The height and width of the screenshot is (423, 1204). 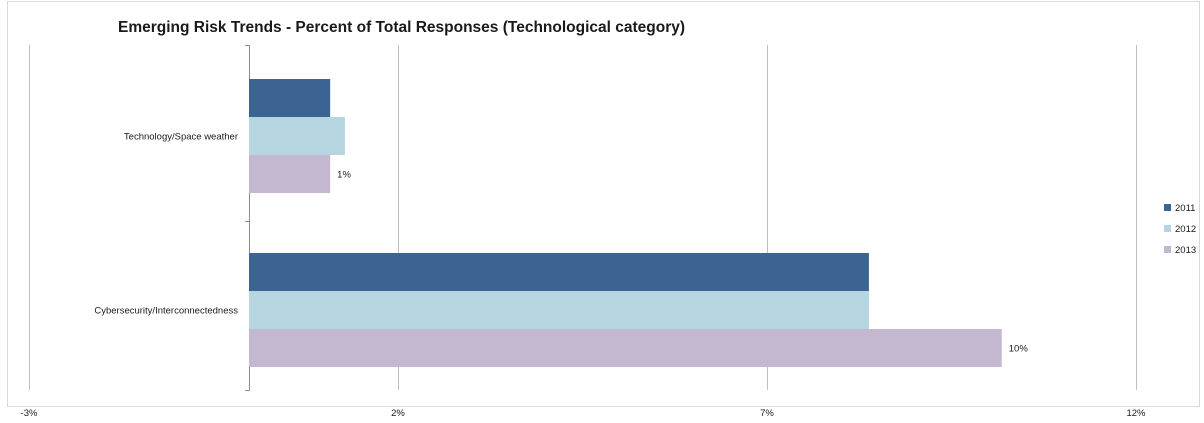 I want to click on bar-2012-cybersecurity-interconnectedness, so click(x=559, y=310).